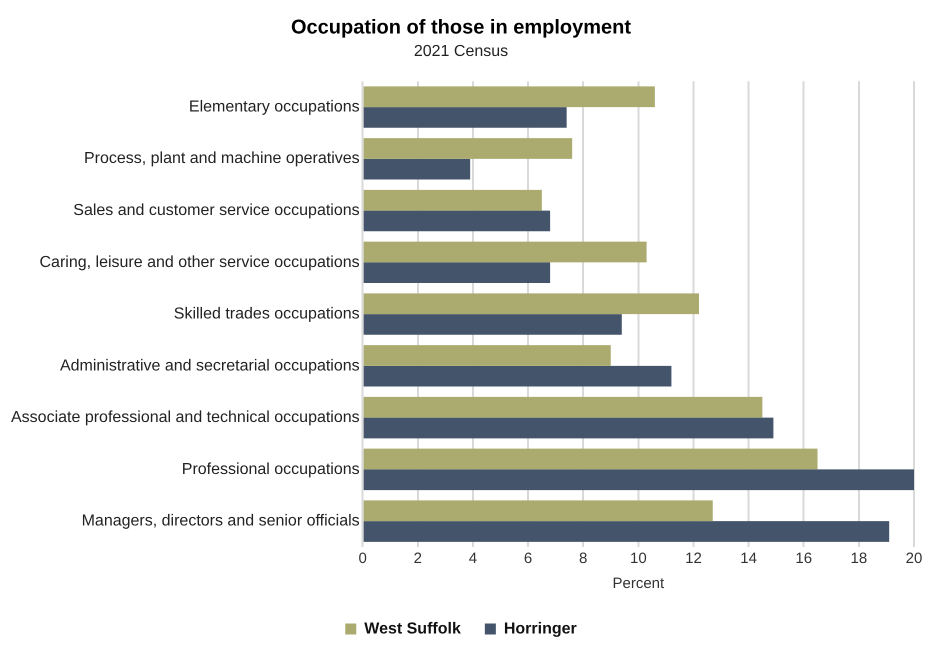 Image resolution: width=938 pixels, height=661 pixels. I want to click on y-tick-label: Process, plant and machine operatives, so click(222, 159).